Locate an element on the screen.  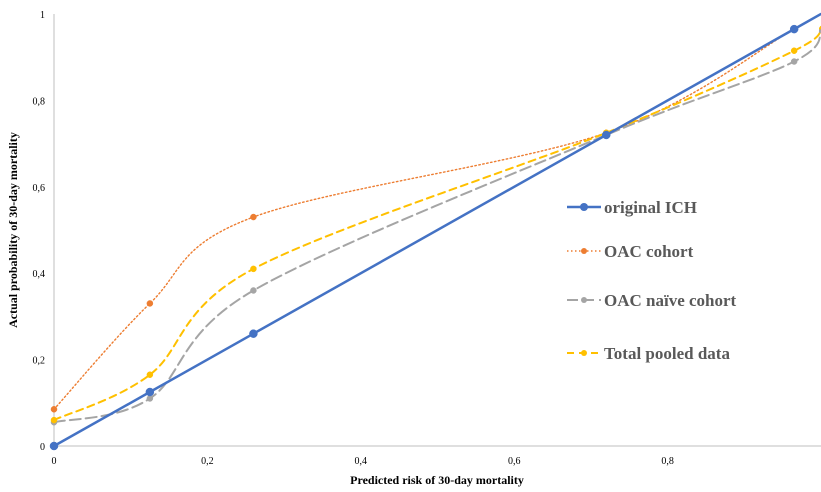
x-tick-label: 0,2 is located at coordinates (207, 461).